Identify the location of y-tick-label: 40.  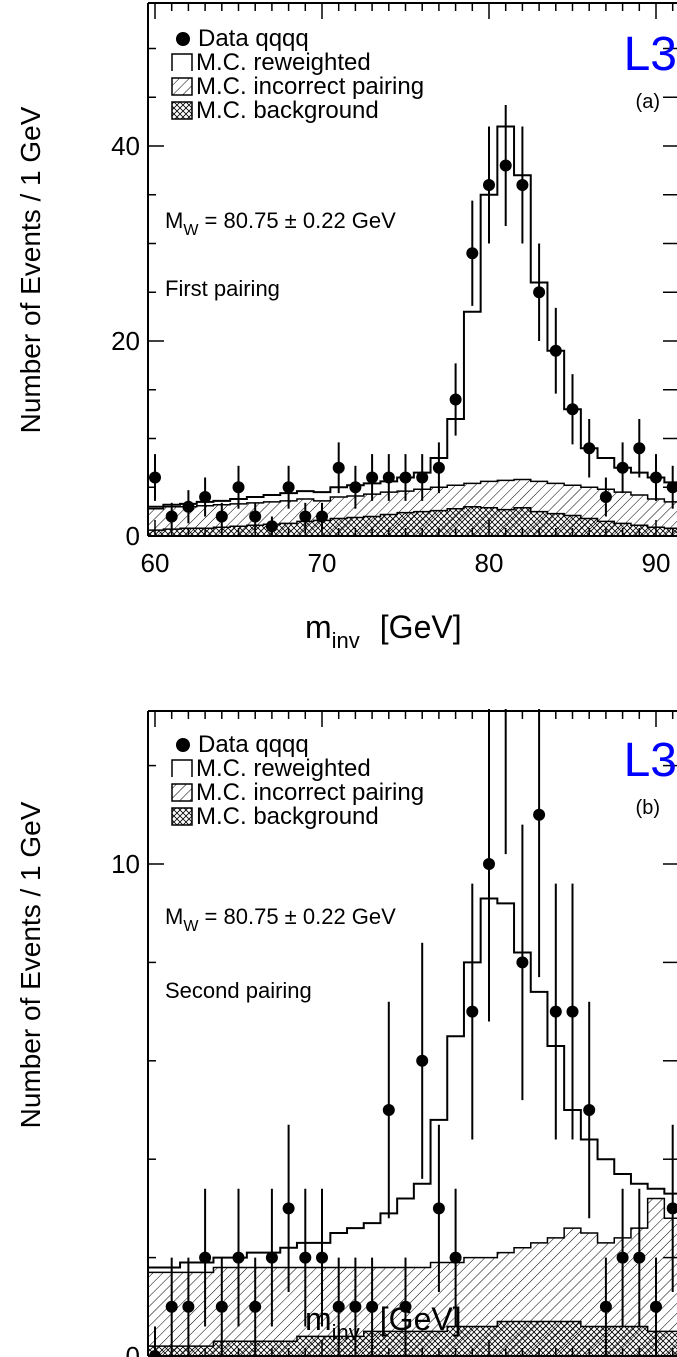
(125, 146).